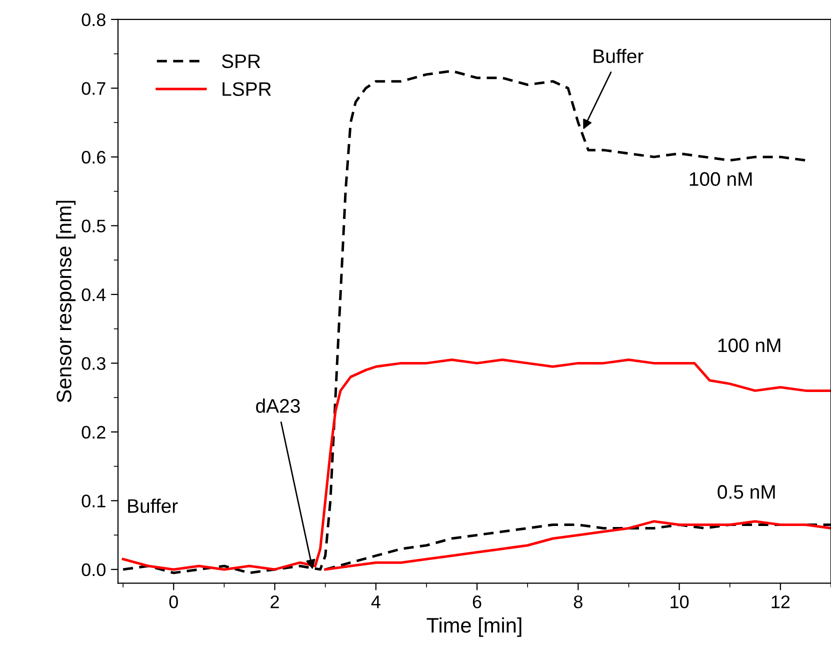 Image resolution: width=831 pixels, height=648 pixels. I want to click on x-tick-label: 8, so click(578, 601).